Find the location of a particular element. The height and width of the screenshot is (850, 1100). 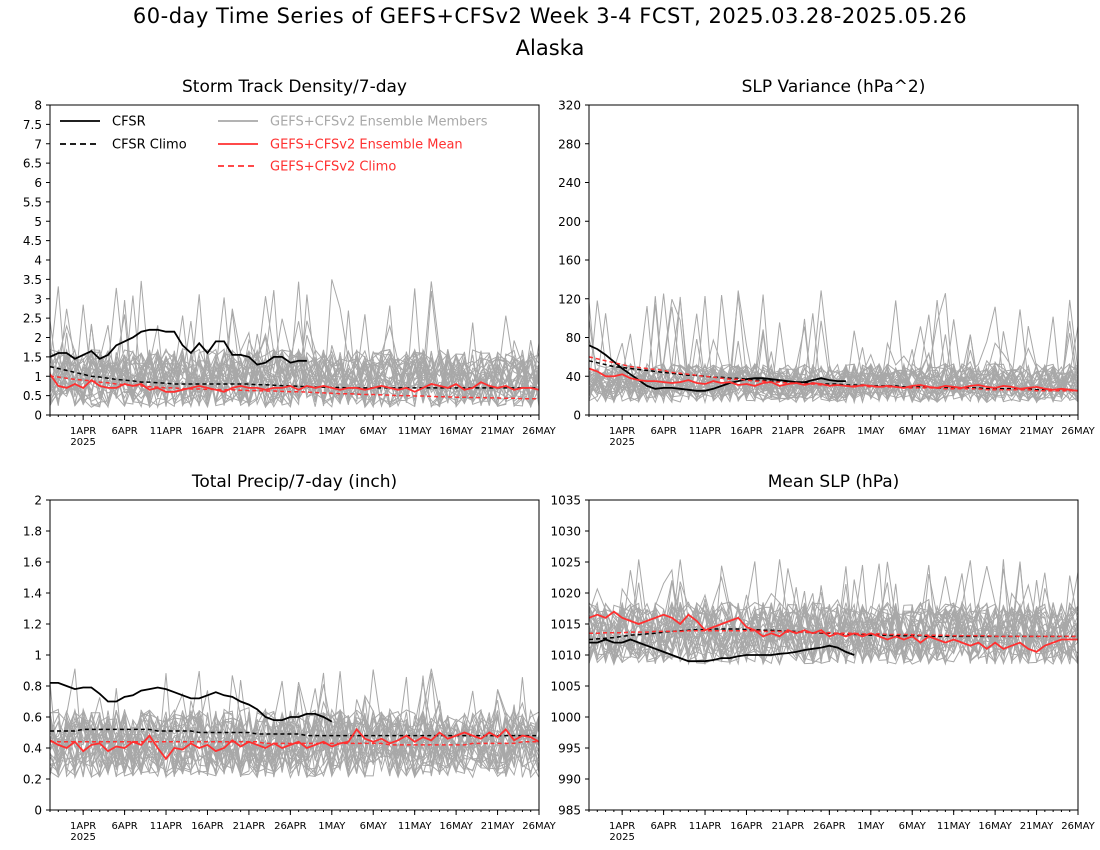

y-tick-label: 7.5 is located at coordinates (32, 125).